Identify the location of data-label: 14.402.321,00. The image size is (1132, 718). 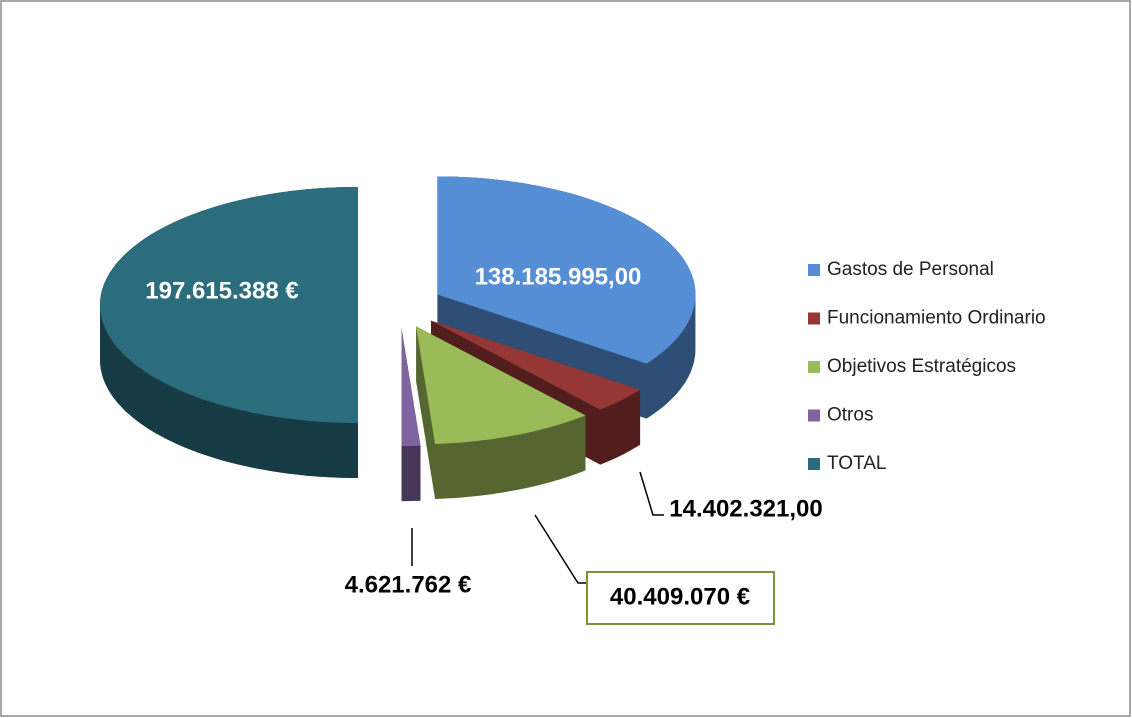
(745, 508).